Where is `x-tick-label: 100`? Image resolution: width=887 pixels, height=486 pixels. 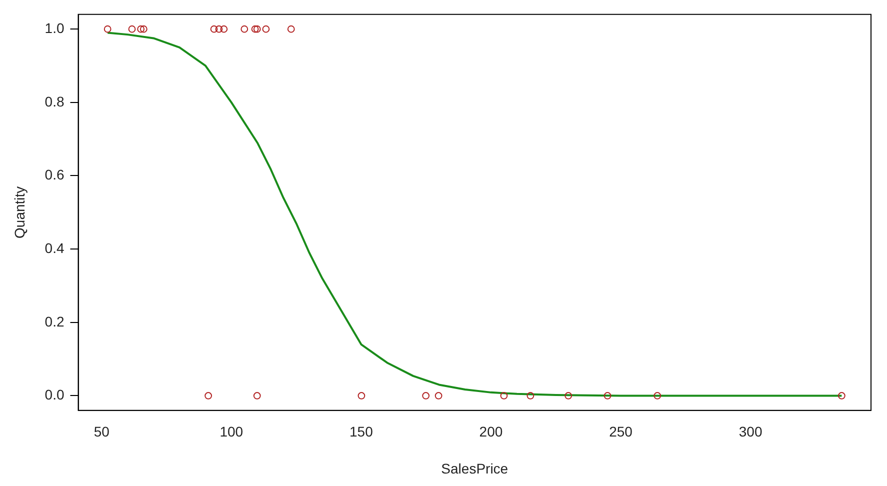 x-tick-label: 100 is located at coordinates (232, 432).